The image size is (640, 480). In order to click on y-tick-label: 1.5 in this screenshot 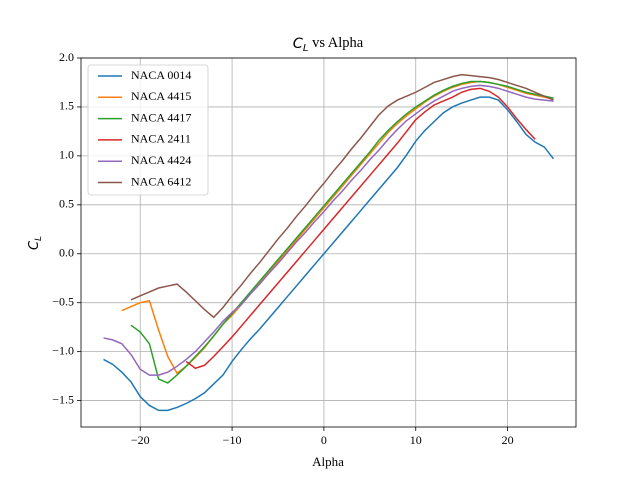, I will do `click(66, 106)`.